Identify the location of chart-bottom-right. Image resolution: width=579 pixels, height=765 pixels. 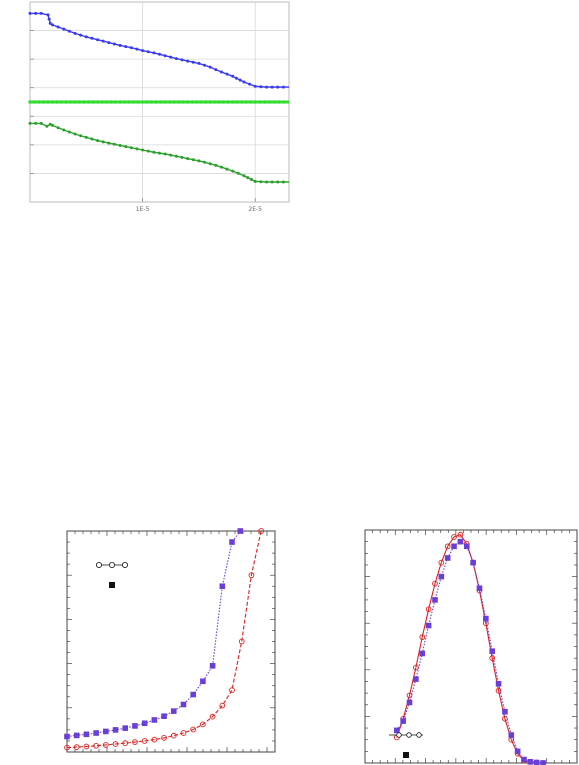
(471, 647).